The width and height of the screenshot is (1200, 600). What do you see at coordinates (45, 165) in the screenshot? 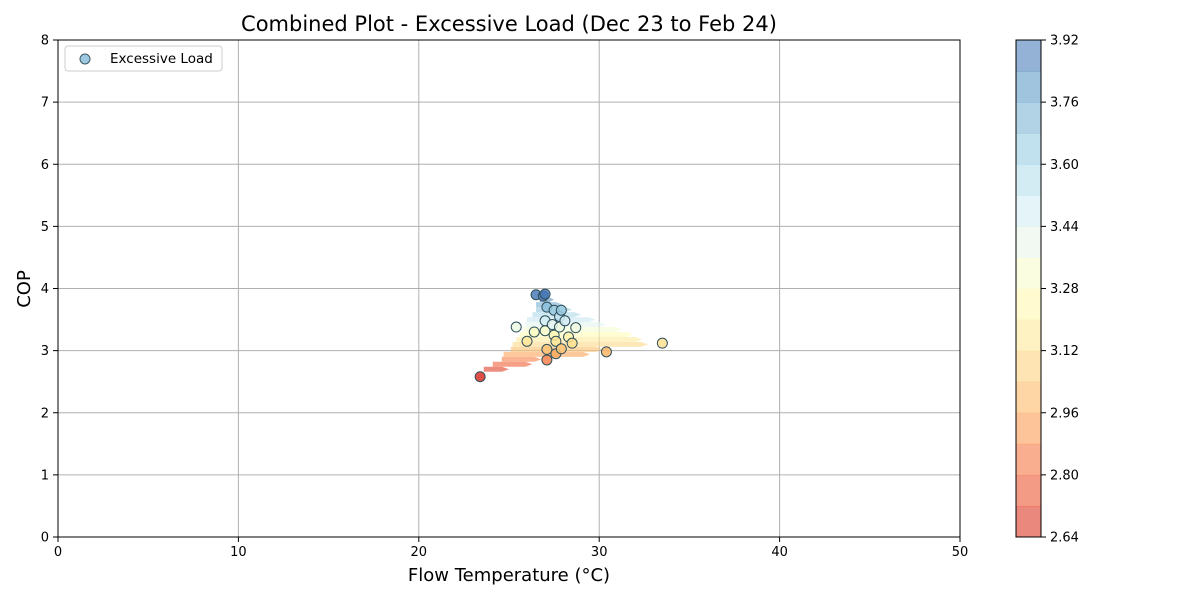
I see `y-tick-label: 6` at bounding box center [45, 165].